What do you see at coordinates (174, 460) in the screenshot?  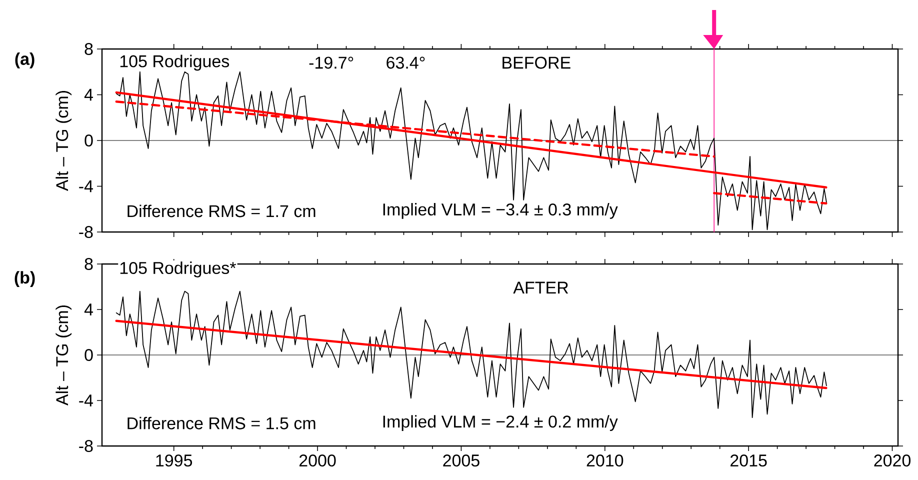 I see `x-tick-label: 1995` at bounding box center [174, 460].